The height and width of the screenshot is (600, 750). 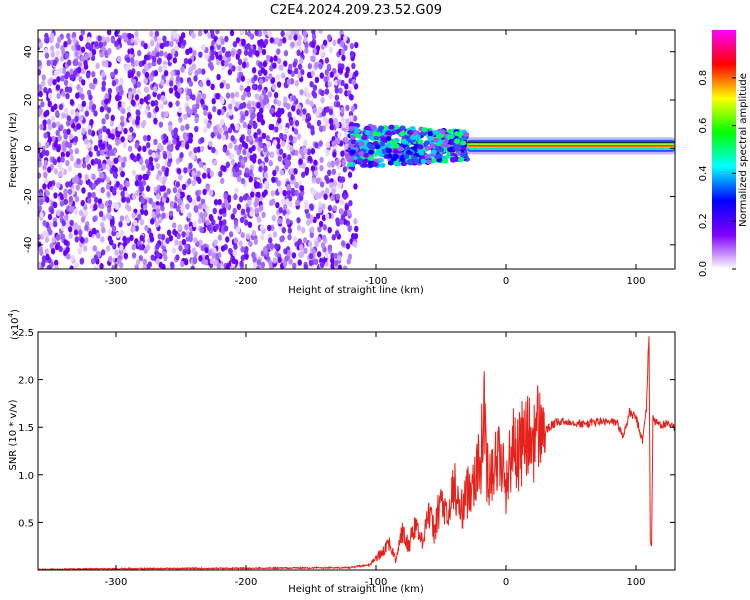 What do you see at coordinates (246, 281) in the screenshot?
I see `x-tick-label: -200` at bounding box center [246, 281].